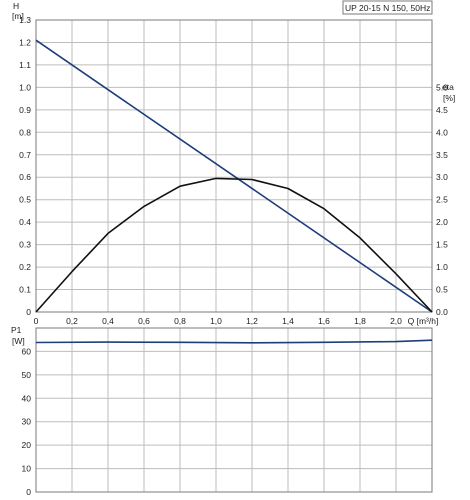  I want to click on p1-tick-label: 10, so click(27, 469).